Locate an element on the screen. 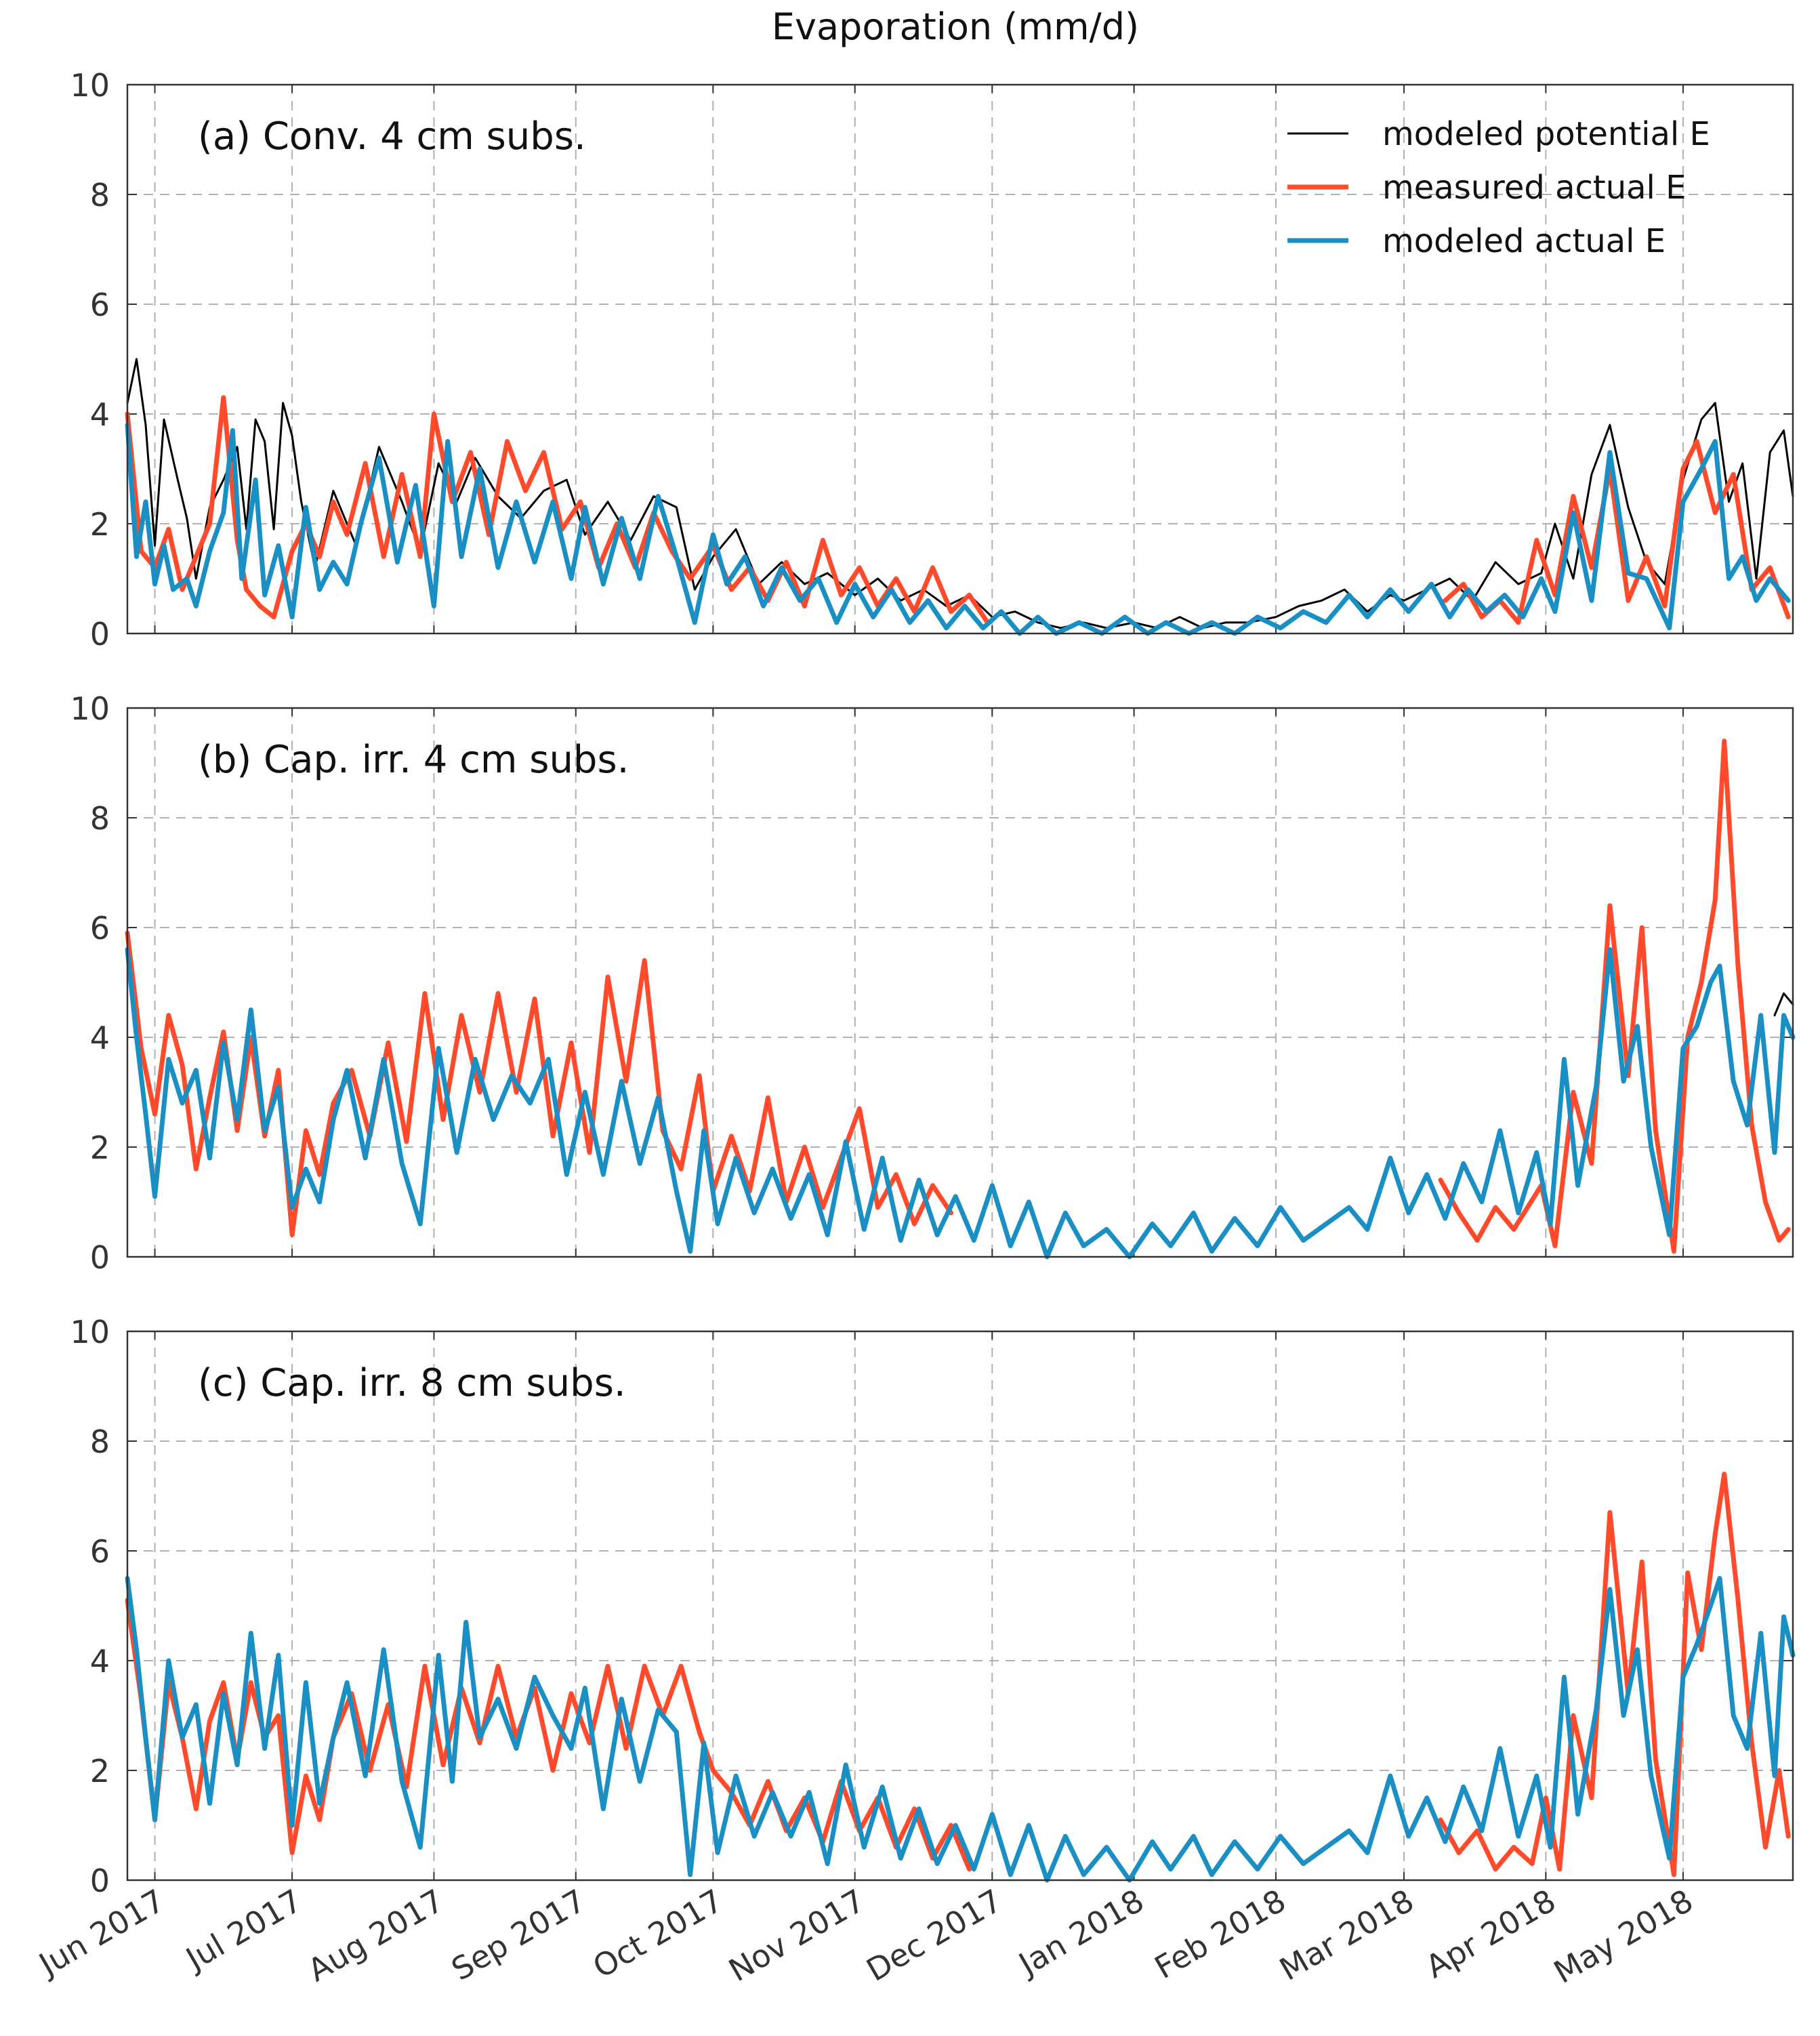 The height and width of the screenshot is (2036, 1820). x-tick-label: Sep 2017 is located at coordinates (518, 1935).